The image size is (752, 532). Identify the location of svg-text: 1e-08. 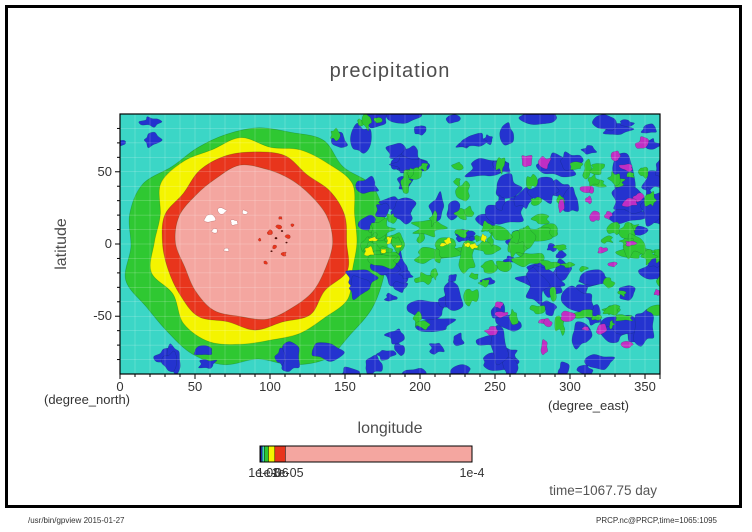
(264, 473).